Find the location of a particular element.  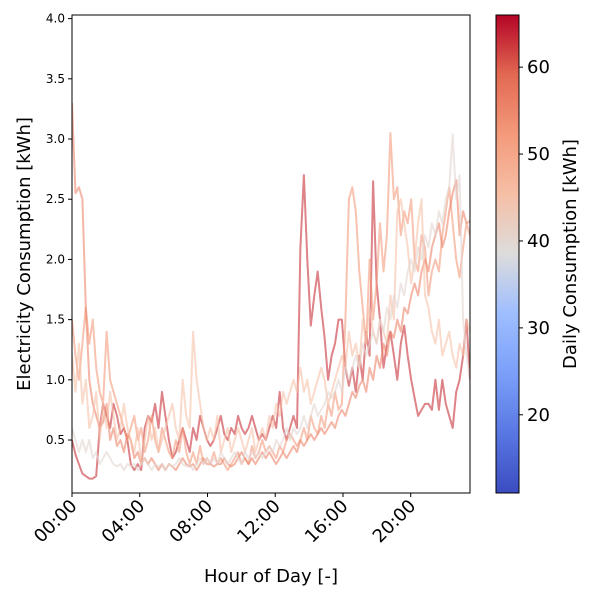

y-tick-label: 2.5 is located at coordinates (55, 199).